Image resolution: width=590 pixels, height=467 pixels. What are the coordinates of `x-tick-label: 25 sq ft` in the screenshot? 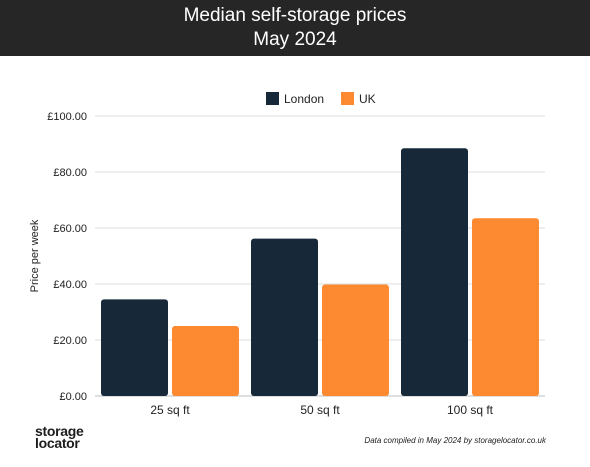 It's located at (170, 410).